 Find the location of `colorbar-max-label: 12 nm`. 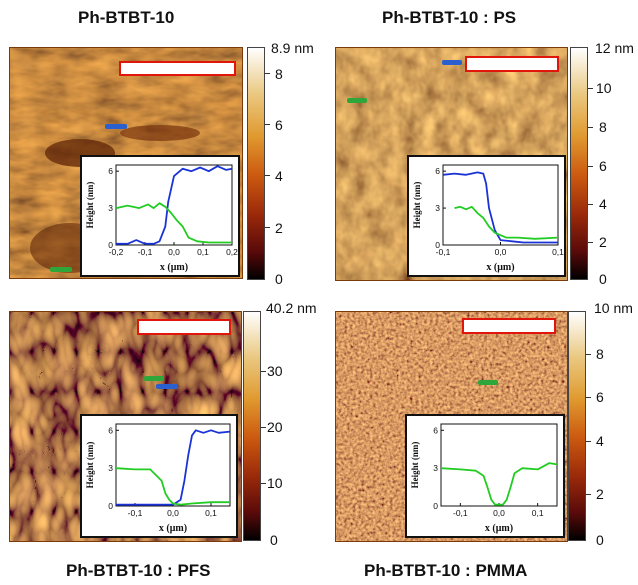

colorbar-max-label: 12 nm is located at coordinates (614, 48).